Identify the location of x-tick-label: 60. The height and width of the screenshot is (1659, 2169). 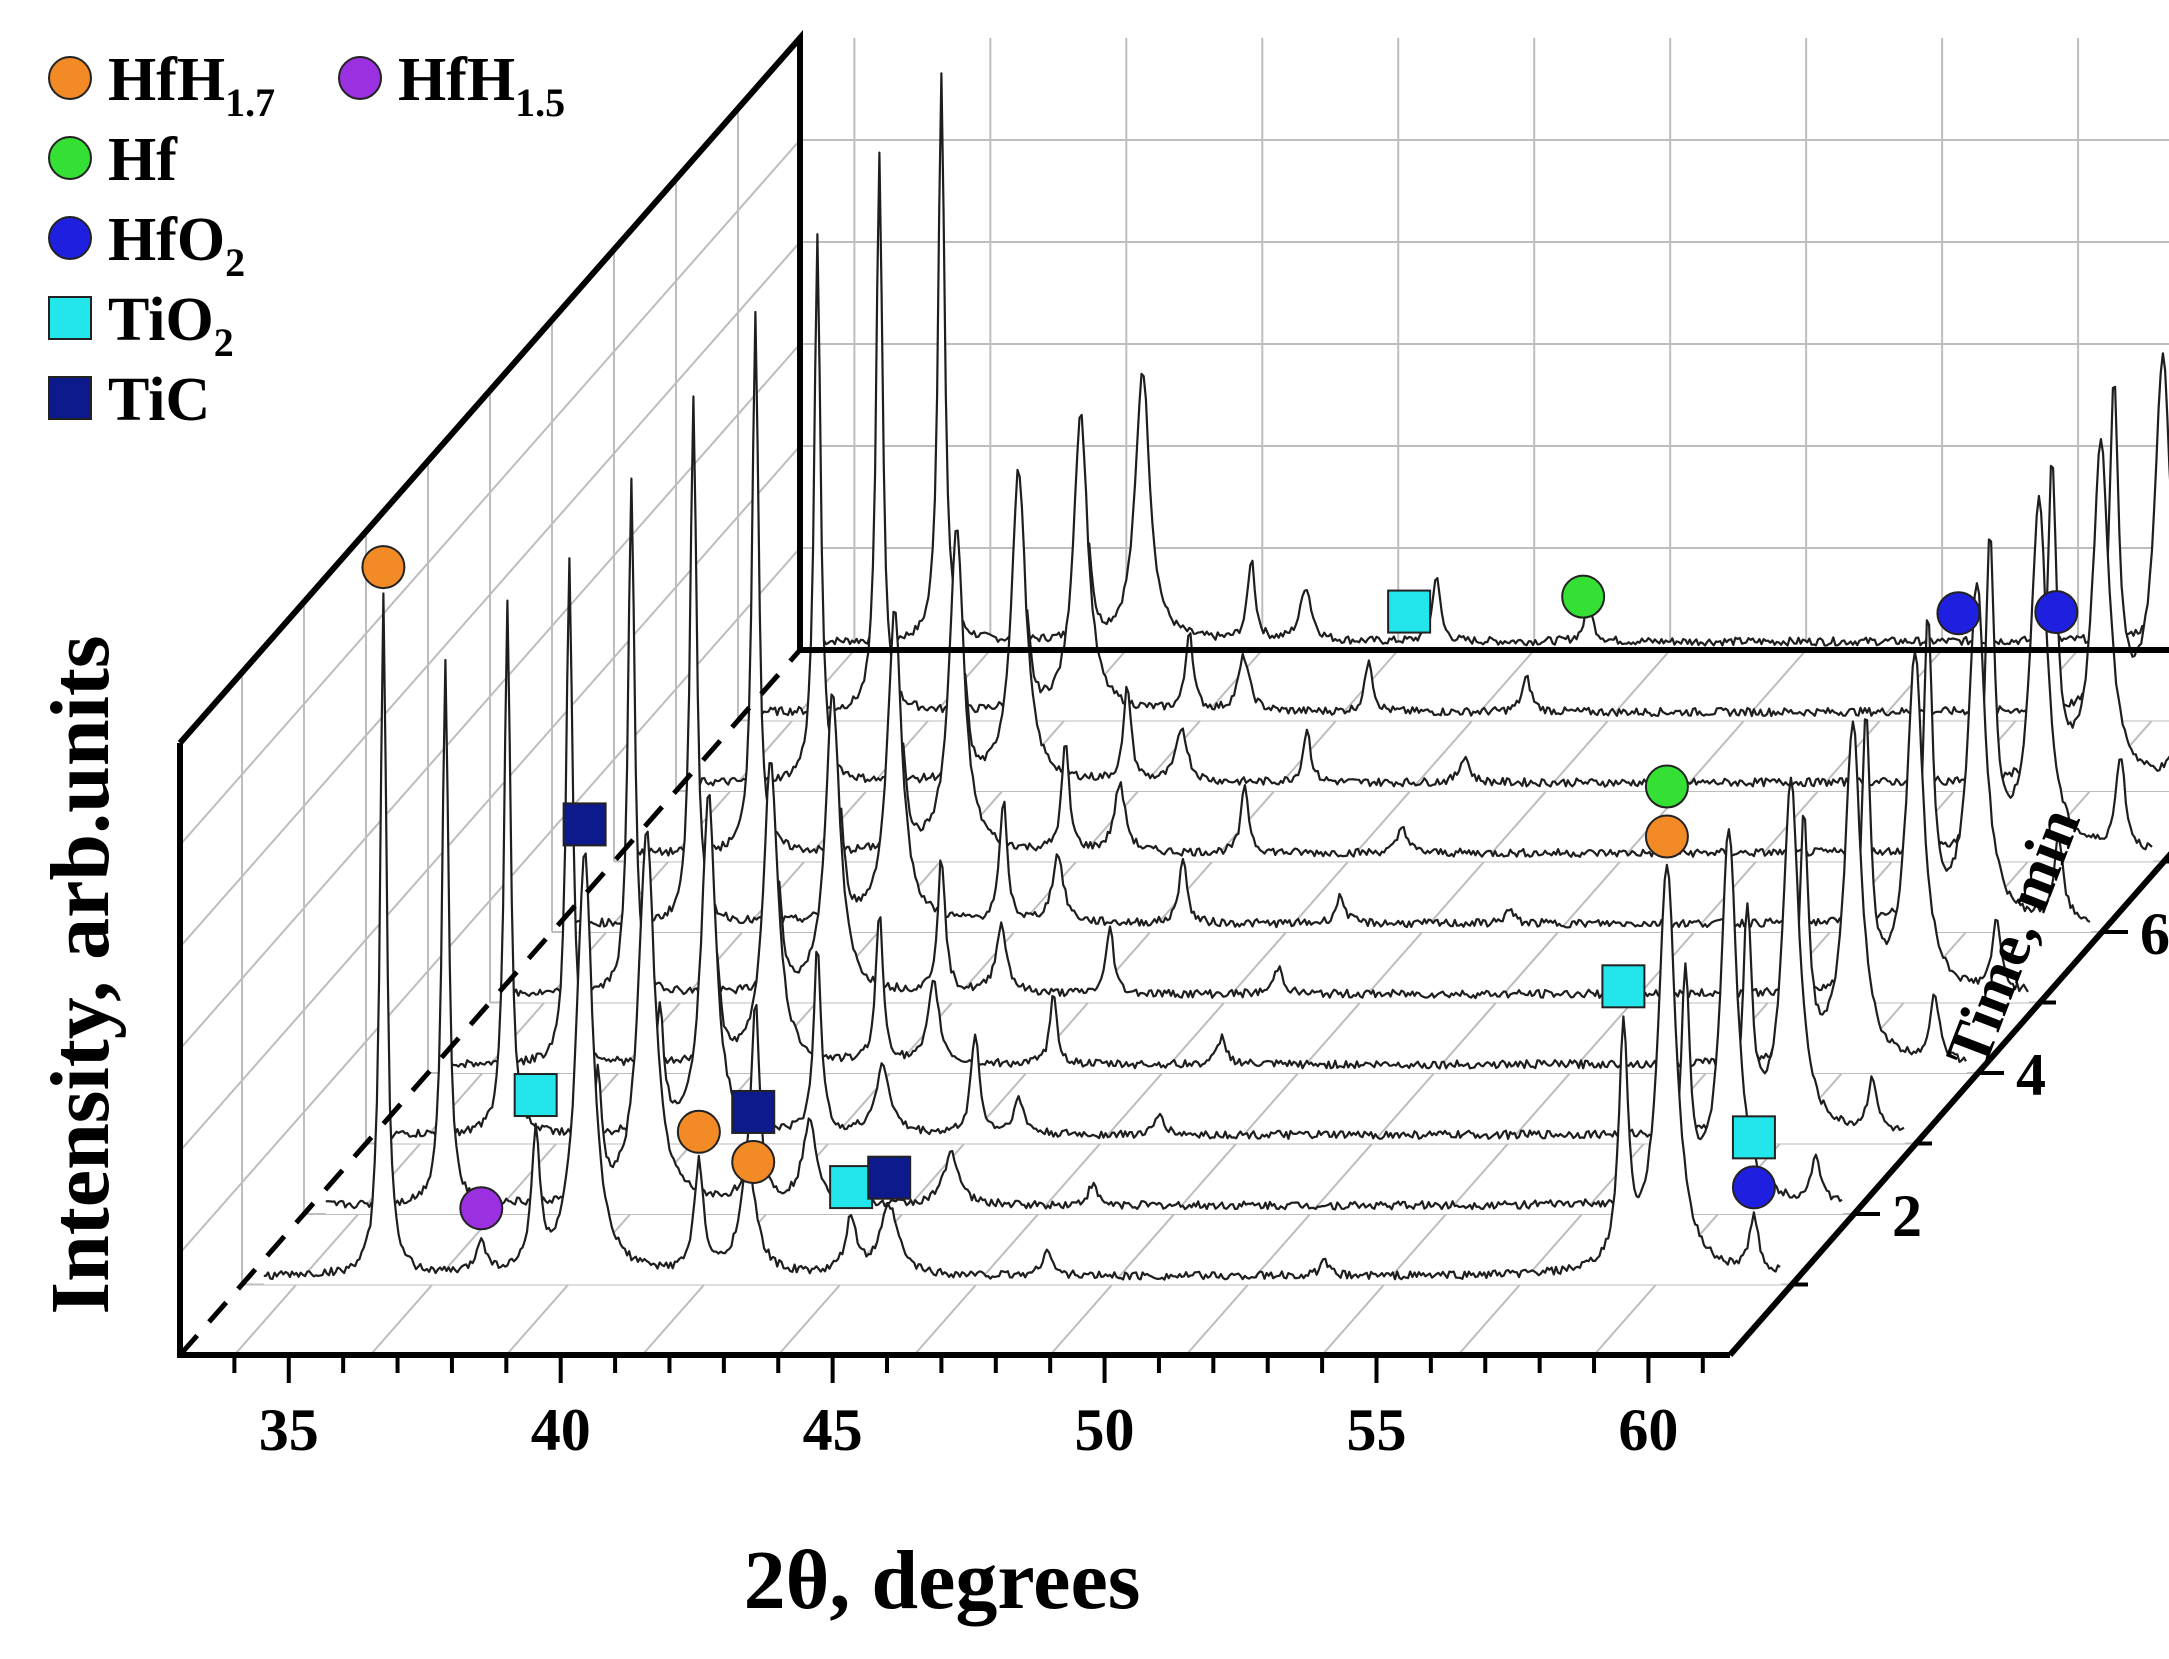
(1648, 1430).